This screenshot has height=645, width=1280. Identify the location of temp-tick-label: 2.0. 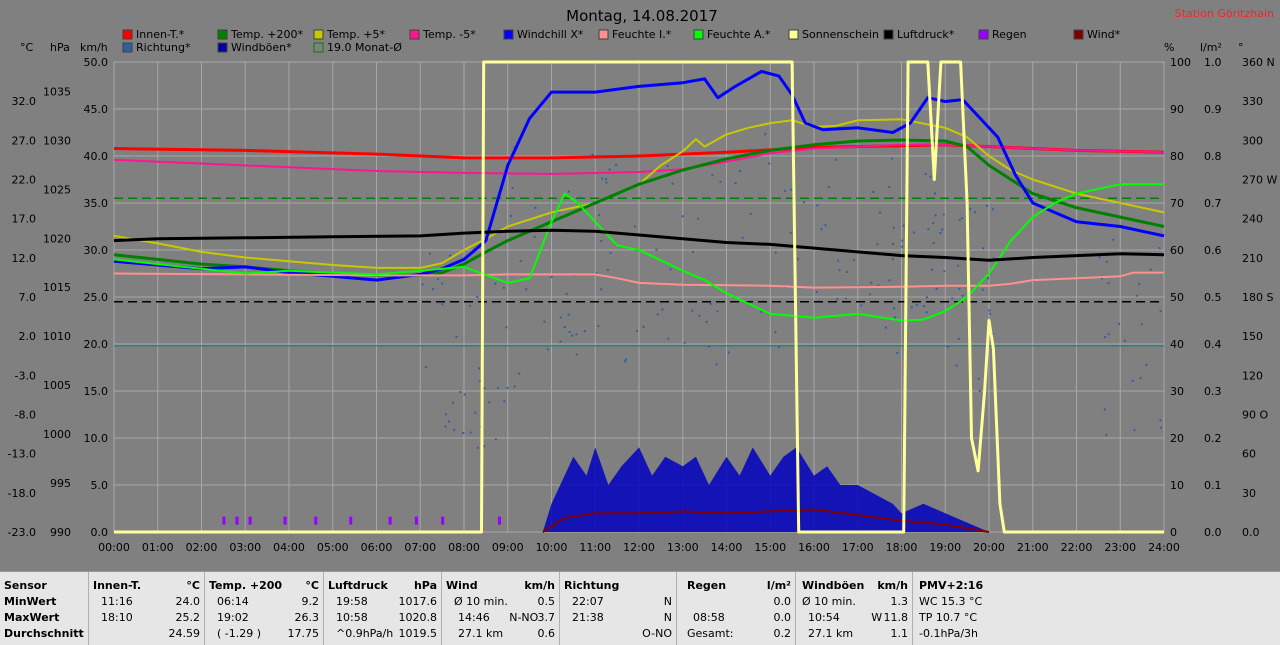
(28, 336).